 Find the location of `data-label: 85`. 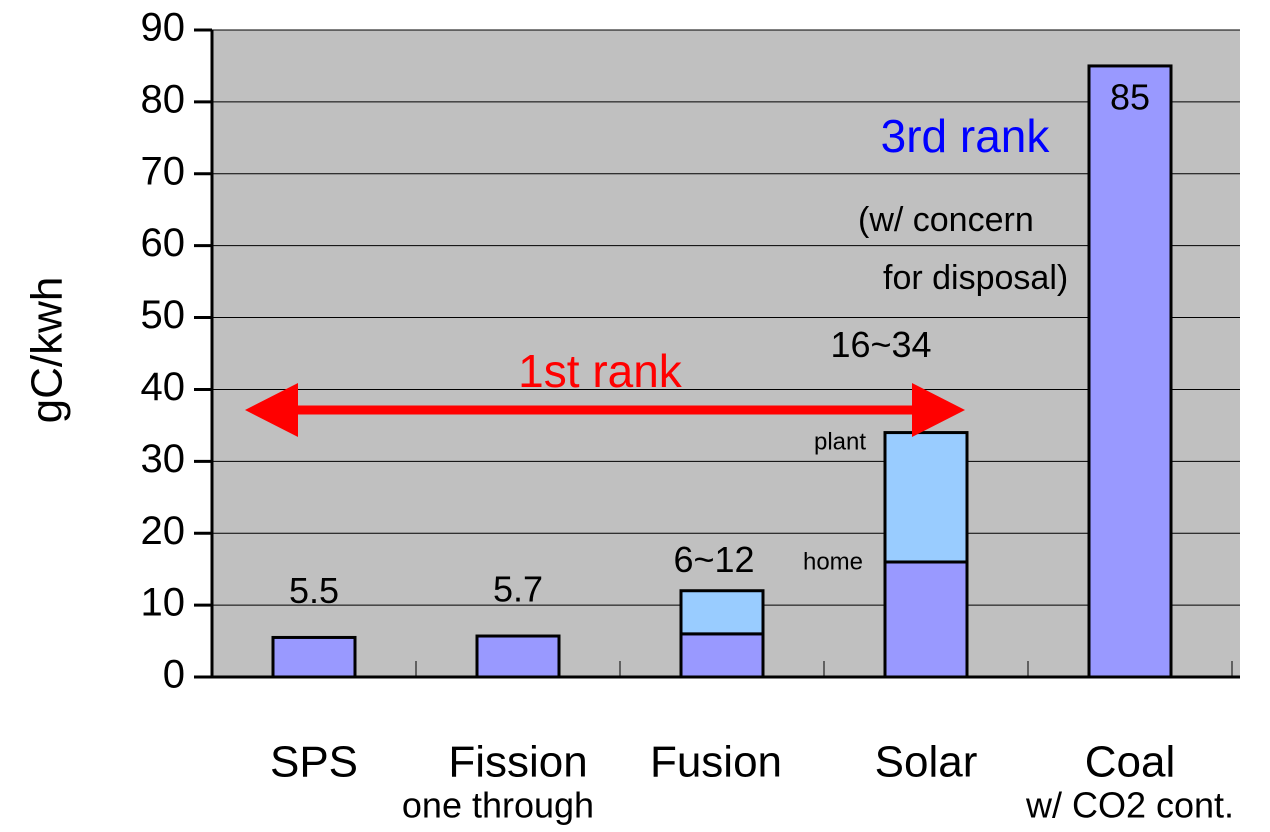

data-label: 85 is located at coordinates (1130, 96).